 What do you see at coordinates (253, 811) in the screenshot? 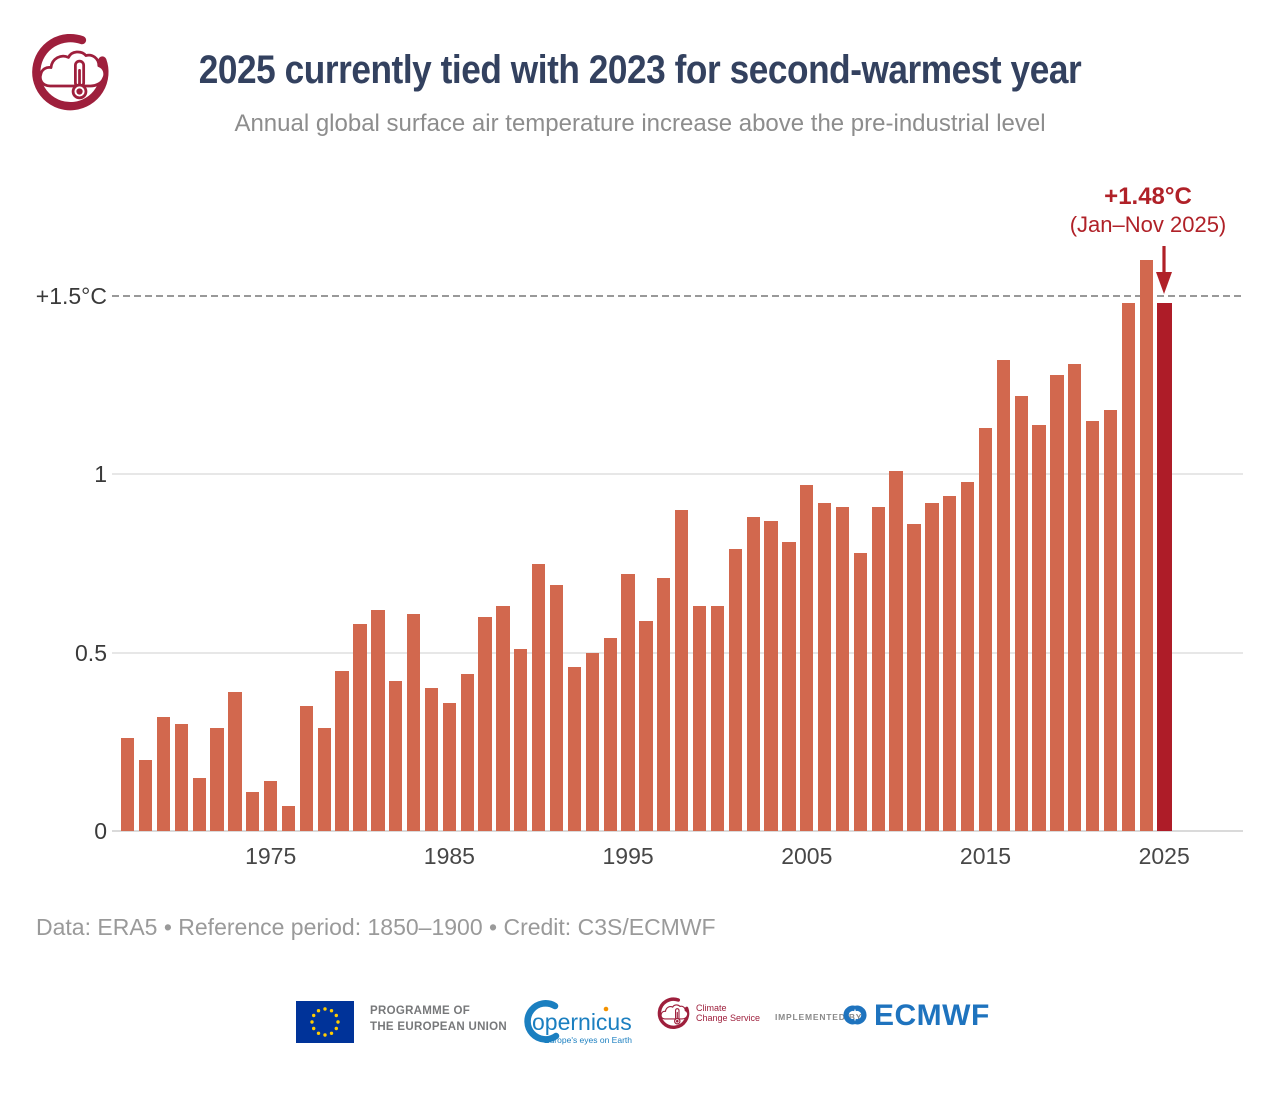
I see `bar-1974` at bounding box center [253, 811].